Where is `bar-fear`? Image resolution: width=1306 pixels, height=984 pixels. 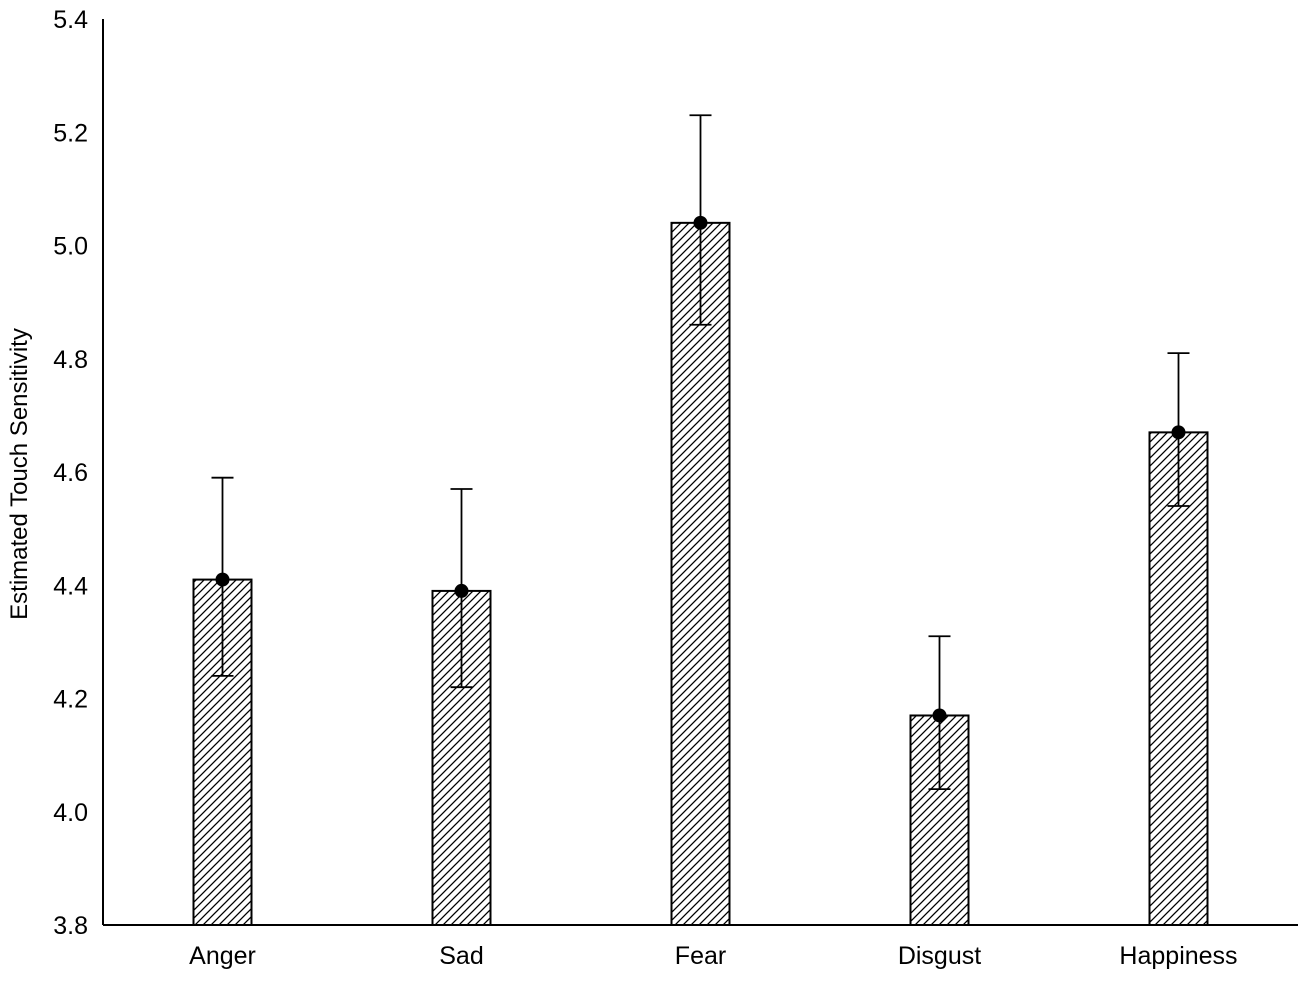
bar-fear is located at coordinates (700, 574).